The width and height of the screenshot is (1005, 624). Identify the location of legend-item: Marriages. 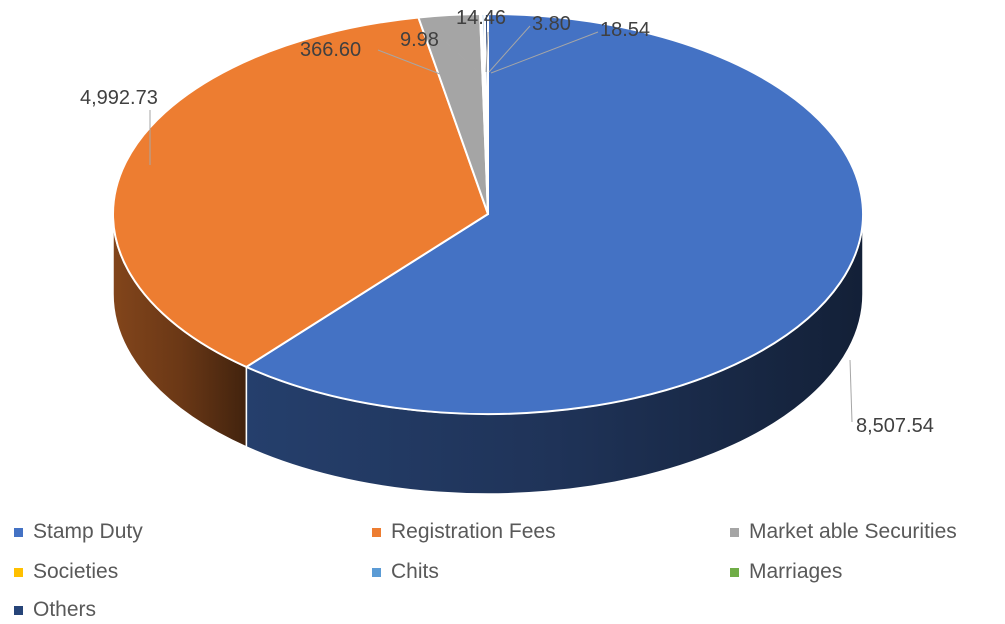
(786, 572).